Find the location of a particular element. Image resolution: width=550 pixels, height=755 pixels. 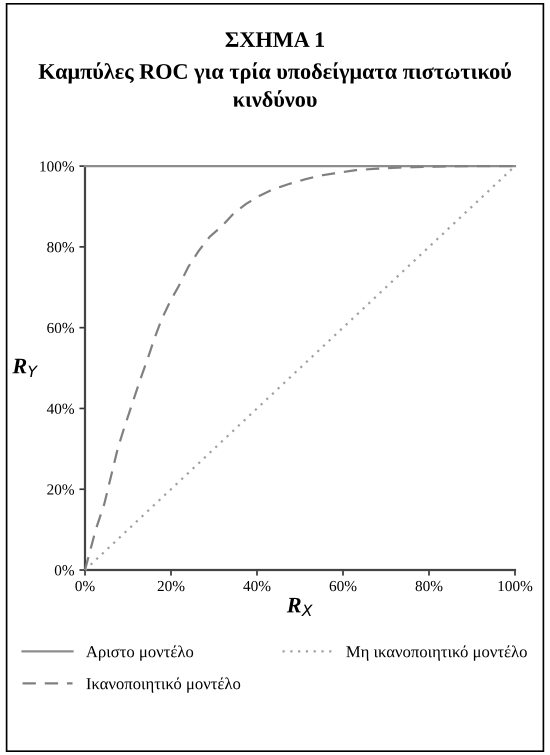

y-tick-label: 80% is located at coordinates (60, 247).